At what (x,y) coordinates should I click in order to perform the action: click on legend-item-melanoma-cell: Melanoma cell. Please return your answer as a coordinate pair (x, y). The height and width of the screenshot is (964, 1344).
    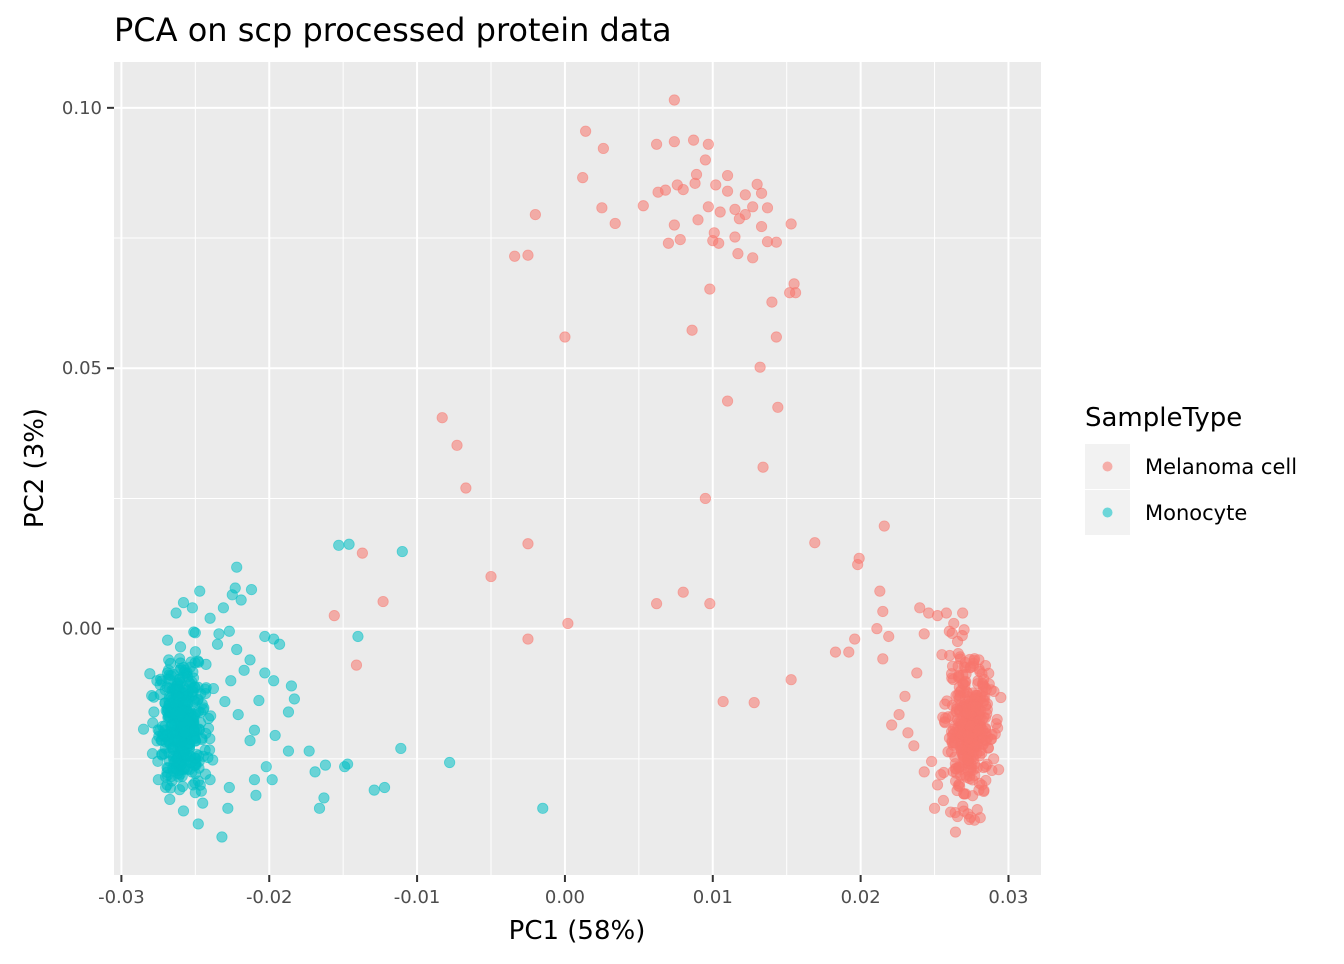
    Looking at the image, I should click on (1191, 466).